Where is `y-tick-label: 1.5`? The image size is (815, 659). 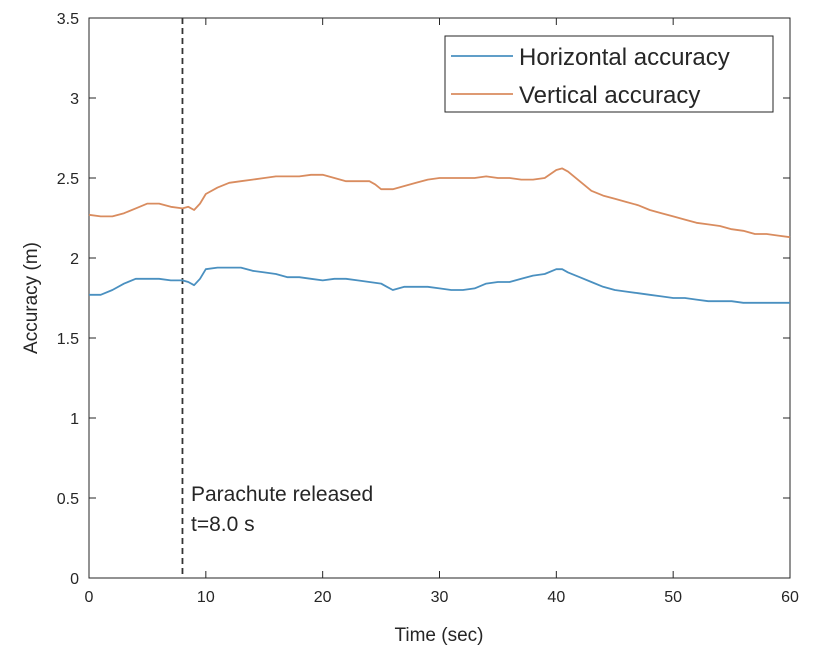
y-tick-label: 1.5 is located at coordinates (68, 339).